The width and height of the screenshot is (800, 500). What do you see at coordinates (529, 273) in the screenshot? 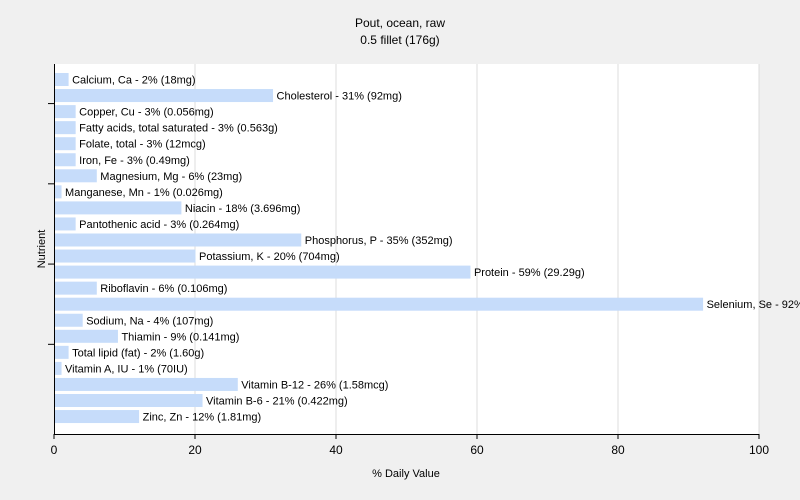
I see `bar-label: Protein - 59% (29.29g)` at bounding box center [529, 273].